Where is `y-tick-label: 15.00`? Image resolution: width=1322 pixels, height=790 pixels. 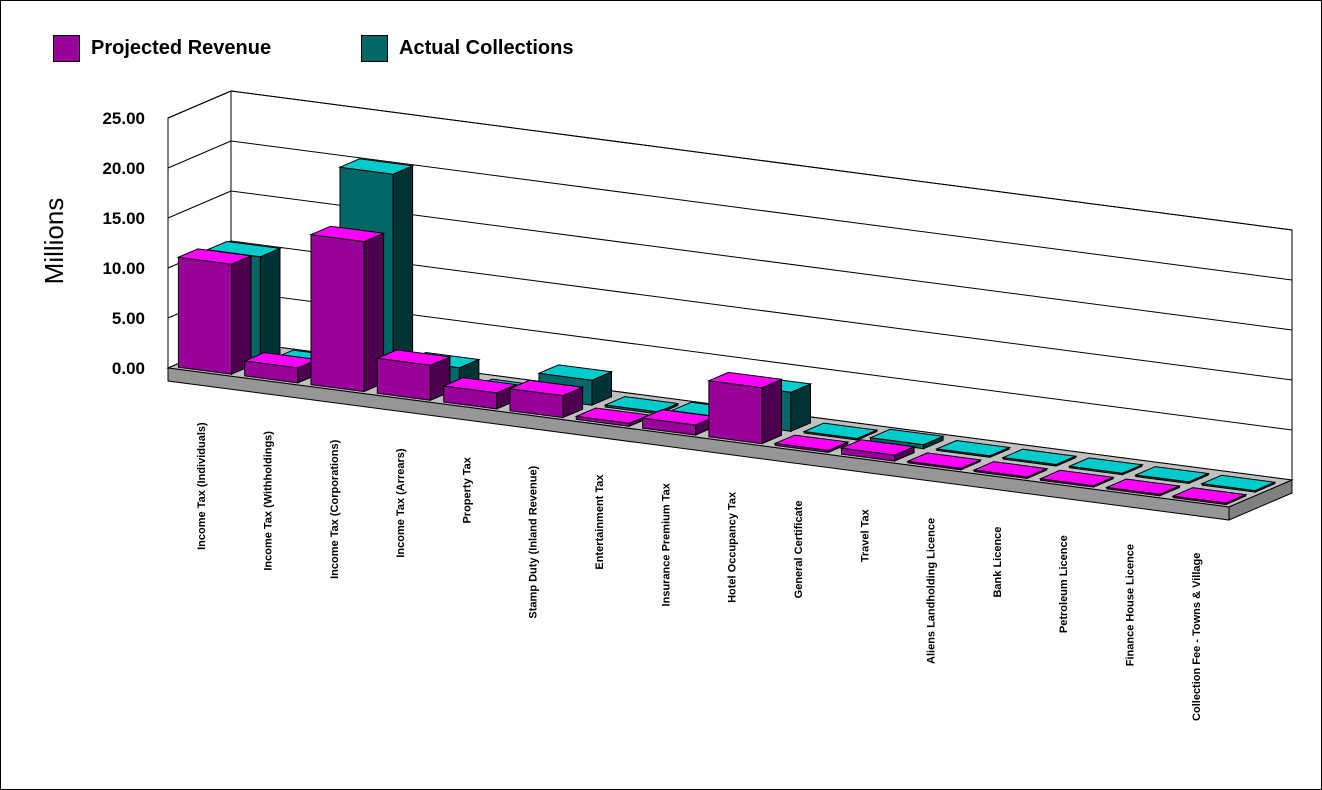
y-tick-label: 15.00 is located at coordinates (123, 218).